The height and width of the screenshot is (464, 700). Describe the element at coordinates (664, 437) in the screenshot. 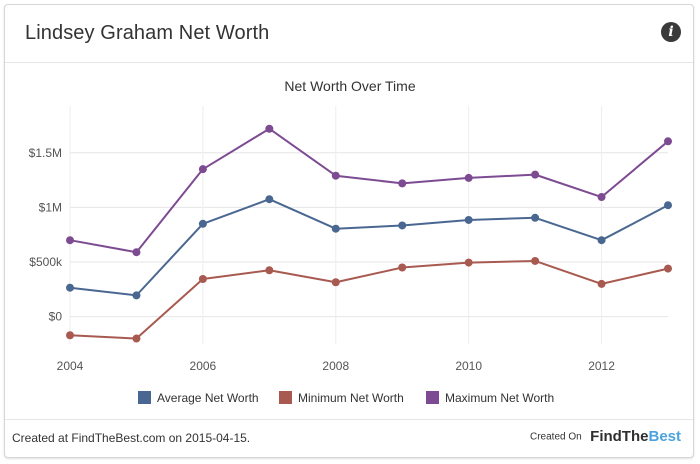

I see `logo-part-2: Best` at that location.